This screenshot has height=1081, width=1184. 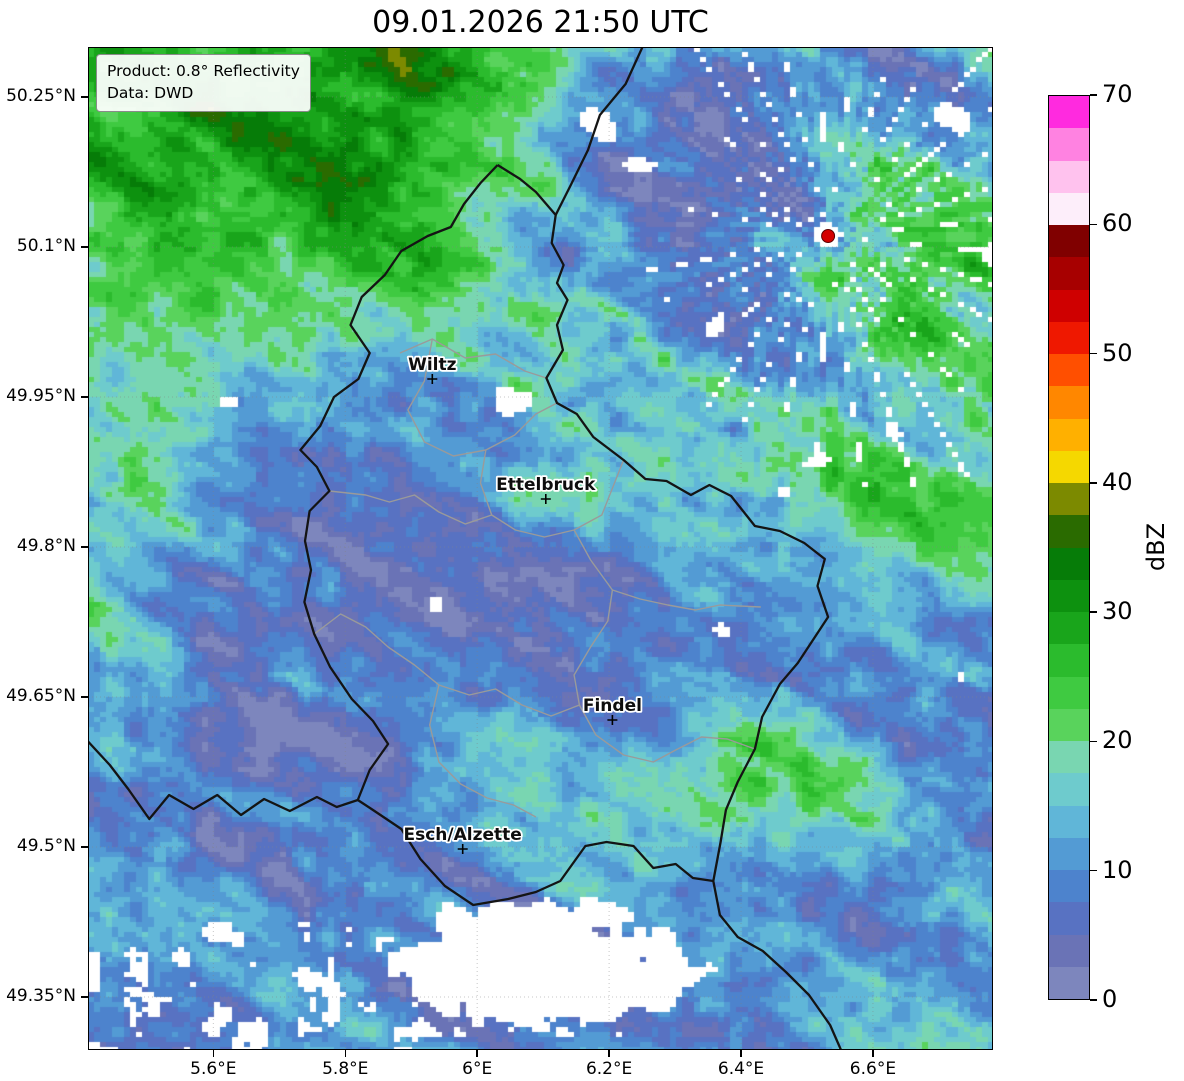 What do you see at coordinates (150, 93) in the screenshot?
I see `data-source-line: Data: DWD` at bounding box center [150, 93].